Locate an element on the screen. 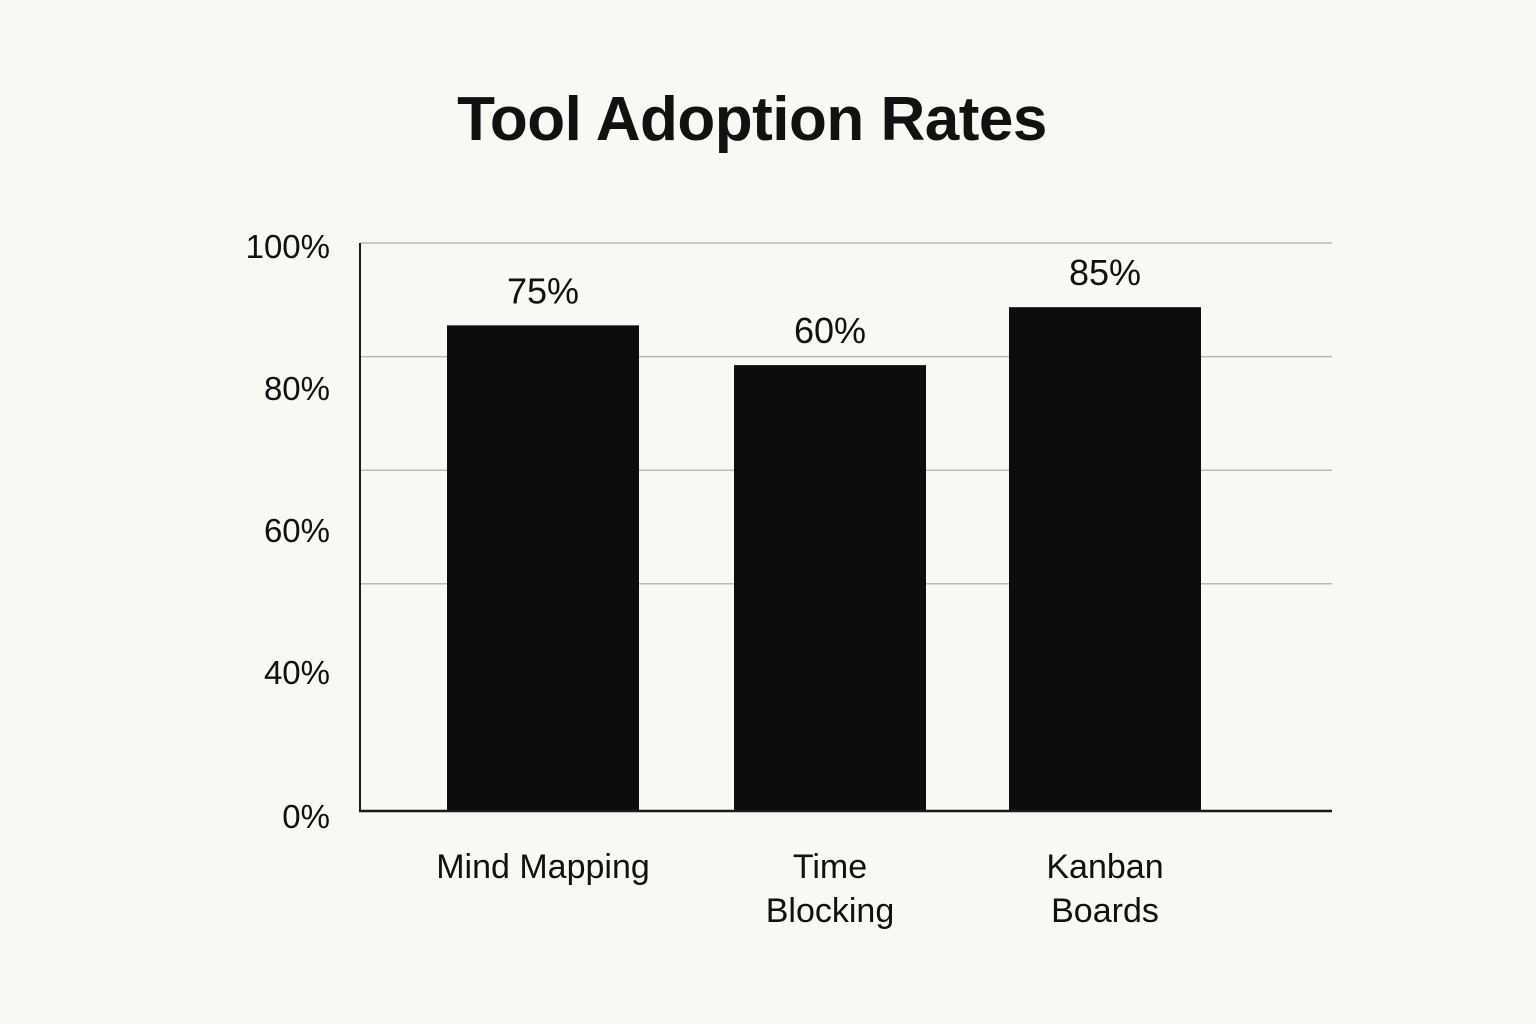 The height and width of the screenshot is (1024, 1536). chart-title: Tool Adoption Rates is located at coordinates (752, 119).